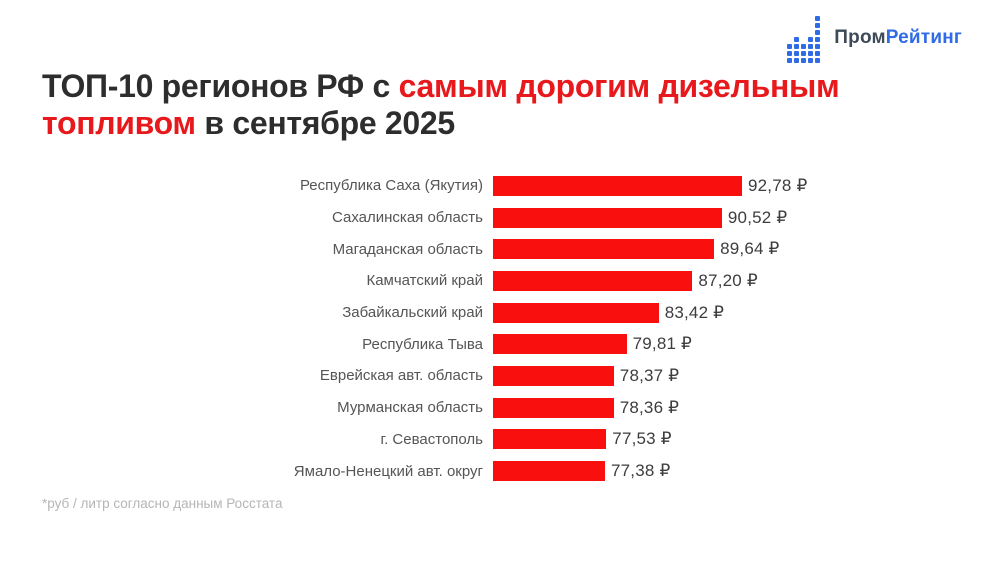  Describe the element at coordinates (649, 375) in the screenshot. I see `value-label: 78,37 ₽` at that location.